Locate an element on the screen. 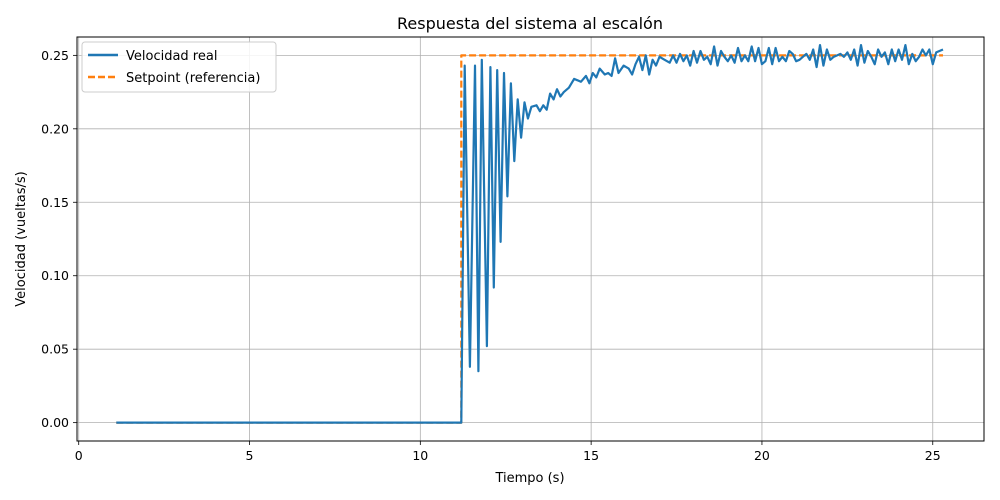  legend-label-setpoint: Setpoint (referencia) is located at coordinates (193, 78).